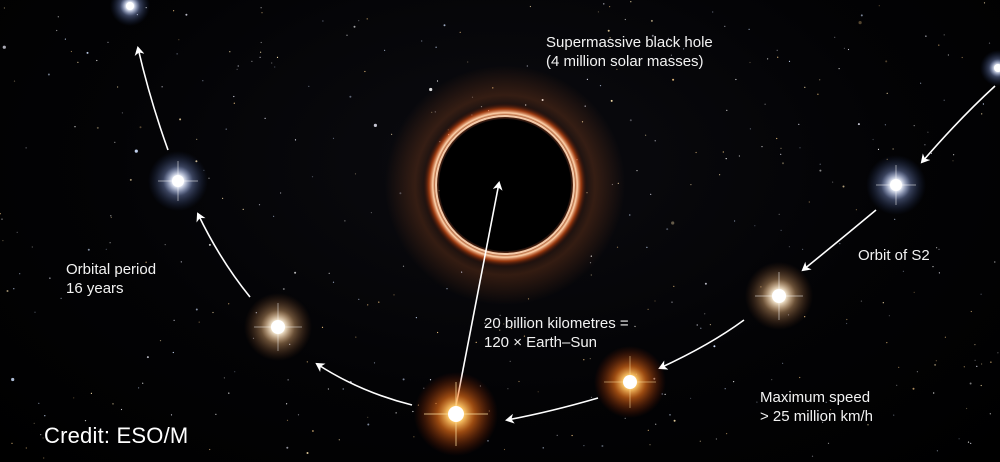 Image resolution: width=1000 pixels, height=462 pixels. I want to click on credit-text: Credit: ESO/M, so click(116, 435).